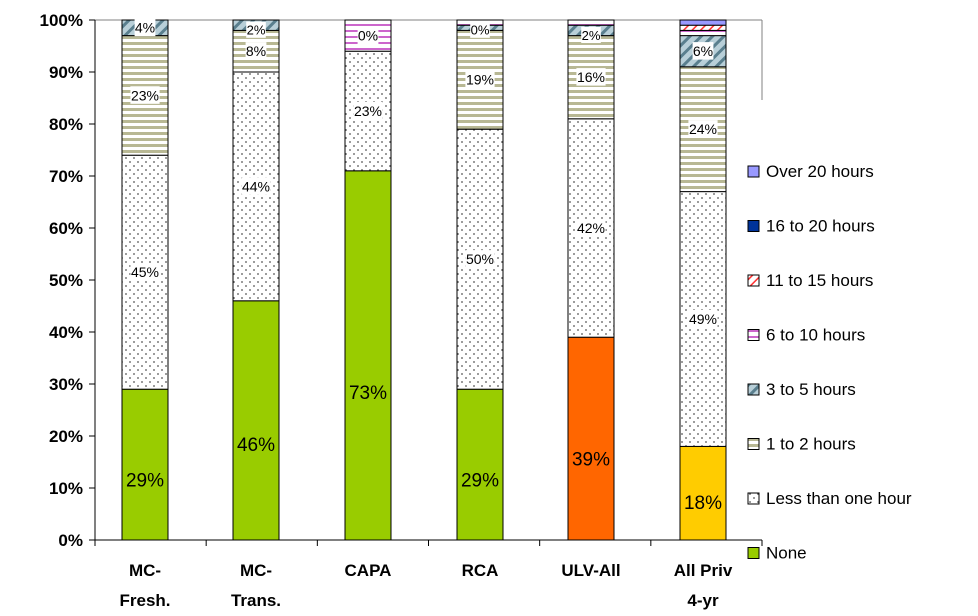  I want to click on segment-label-mc-trans-none: 46%, so click(256, 445).